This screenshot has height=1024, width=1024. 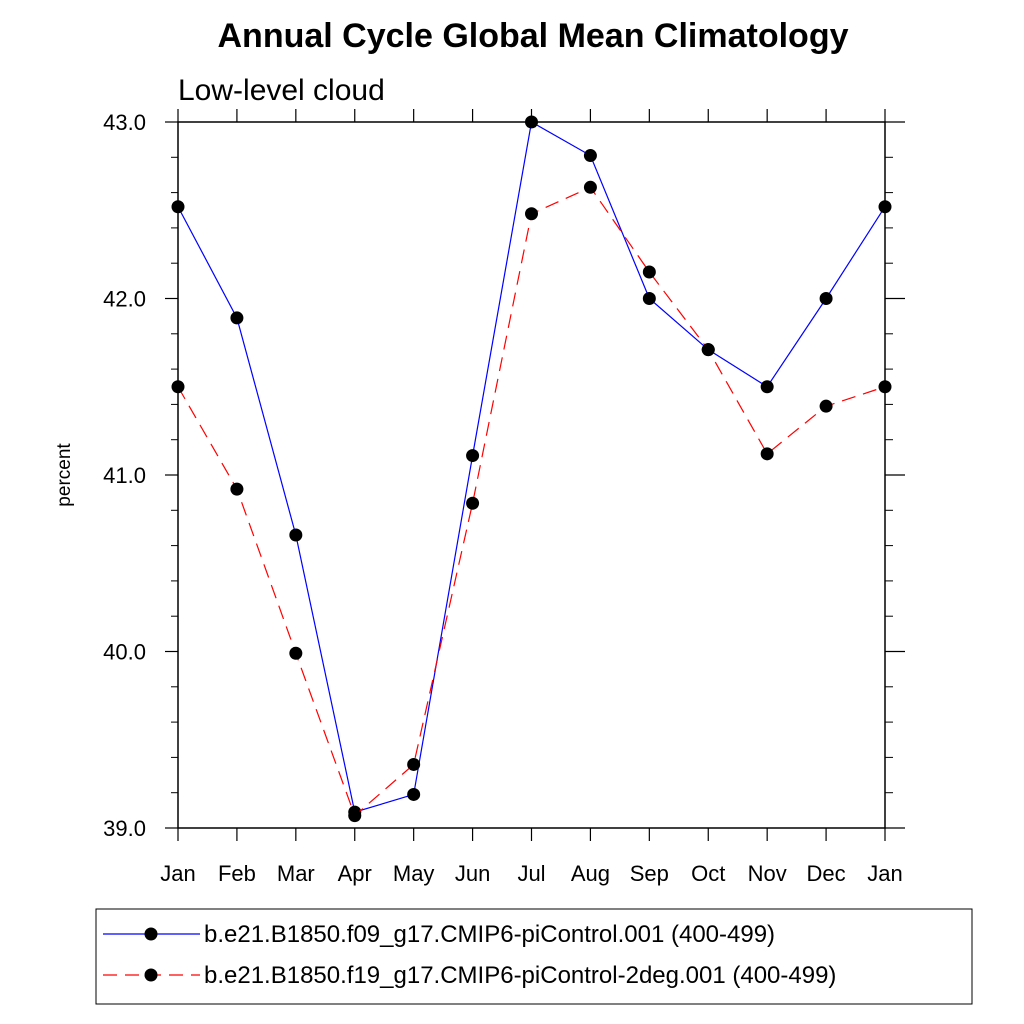 I want to click on y-tick-label: 41.0, so click(x=124, y=475).